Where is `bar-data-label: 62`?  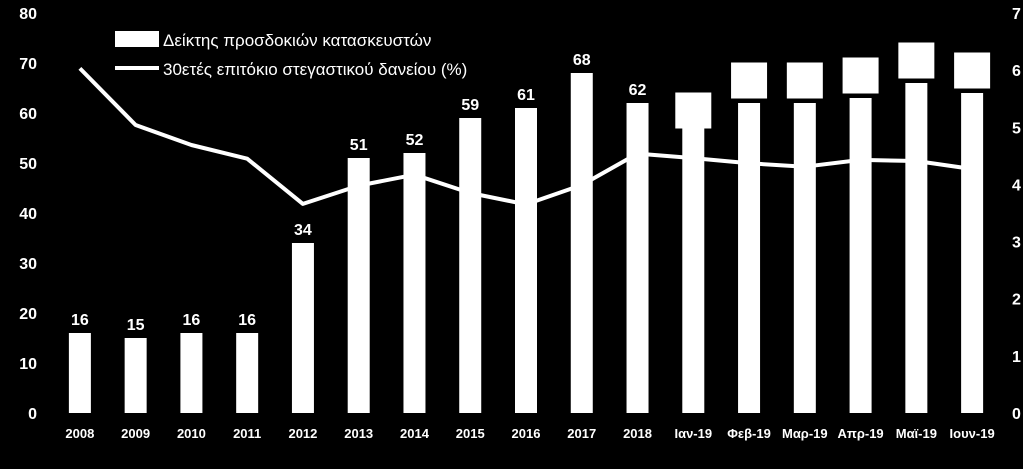
bar-data-label: 62 is located at coordinates (638, 90).